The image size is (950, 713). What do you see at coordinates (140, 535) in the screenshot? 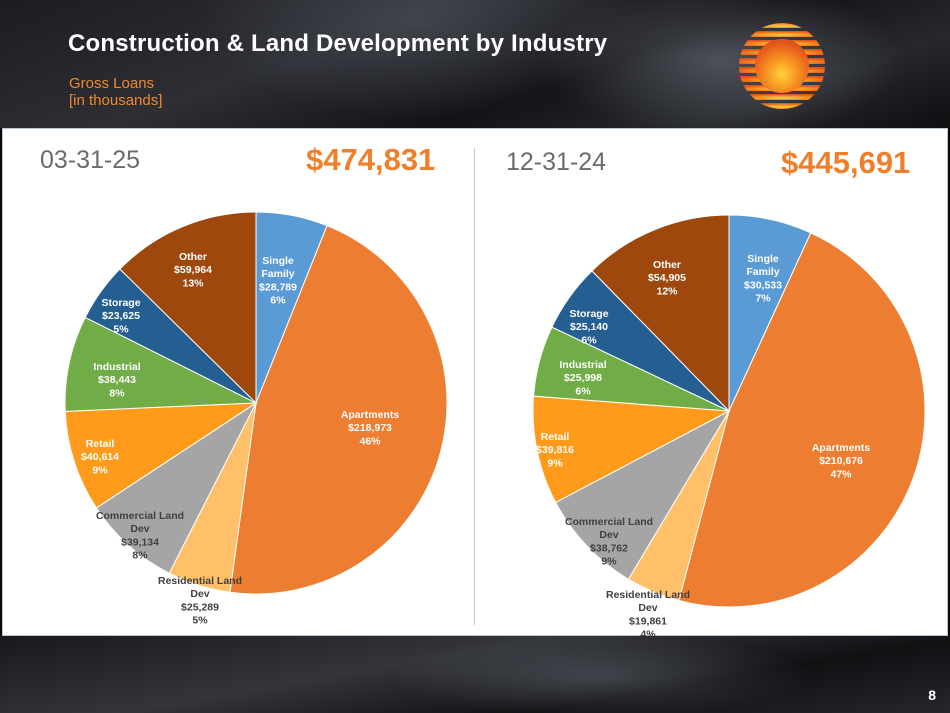
I see `slice-label-commercial-land-dev: Commercial Land Dev $39,134 8%` at bounding box center [140, 535].